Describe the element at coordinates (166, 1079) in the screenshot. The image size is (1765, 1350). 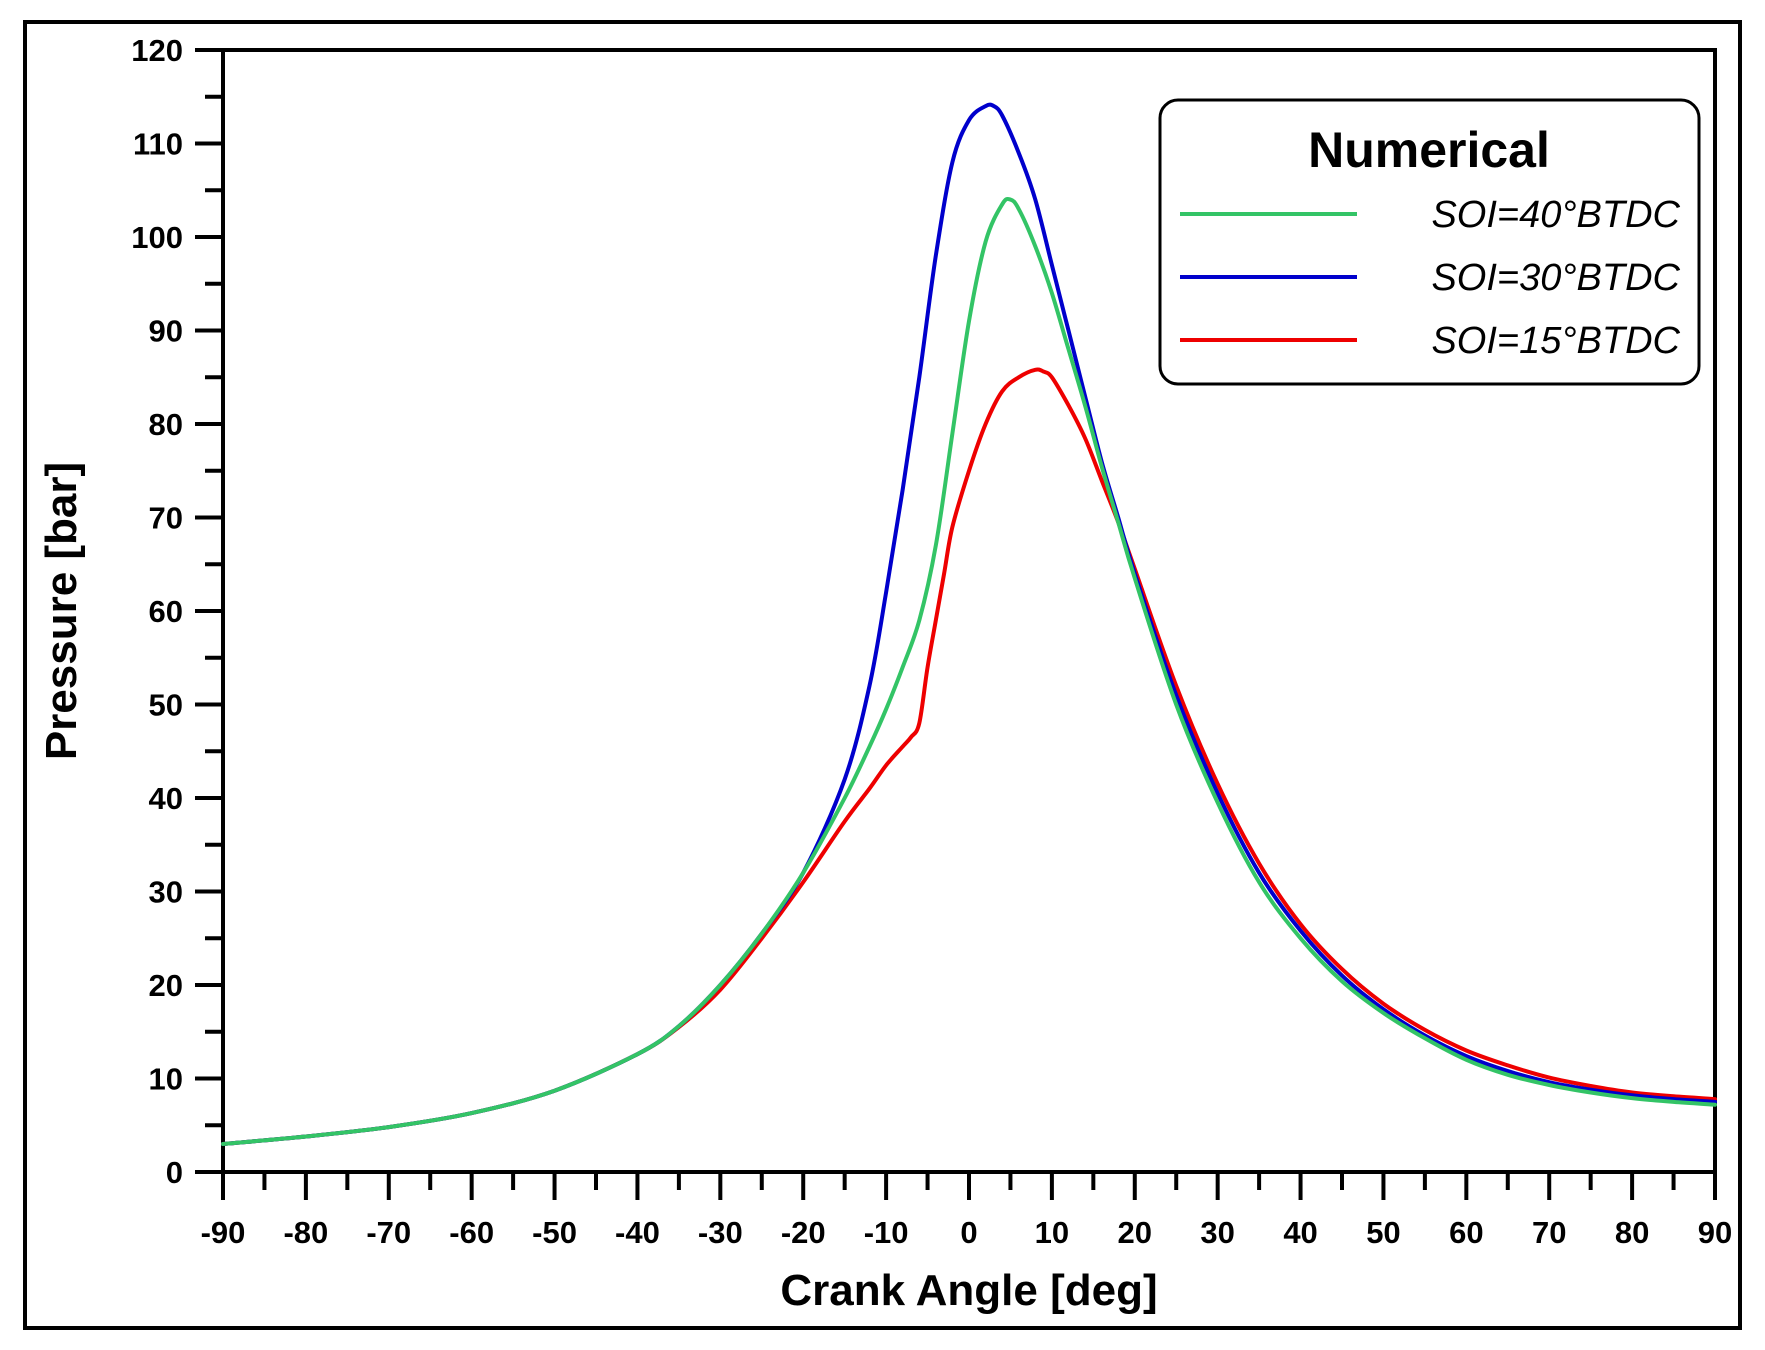
I see `y-tick-label: 10` at that location.